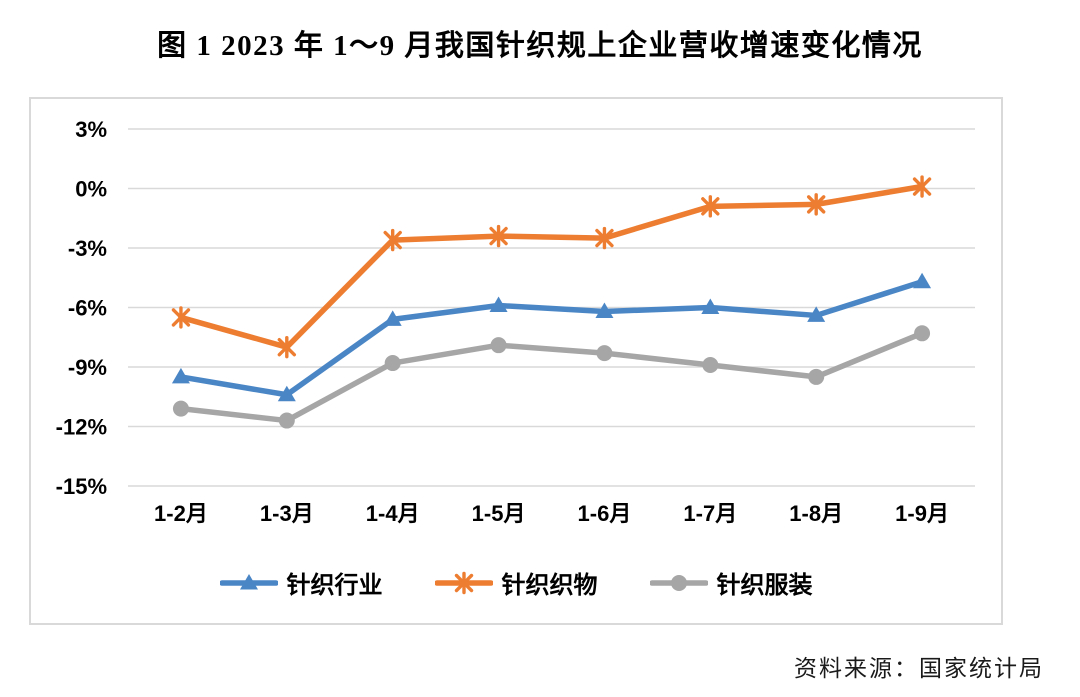  I want to click on source-note: 资料来源：国家统计局, so click(919, 668).